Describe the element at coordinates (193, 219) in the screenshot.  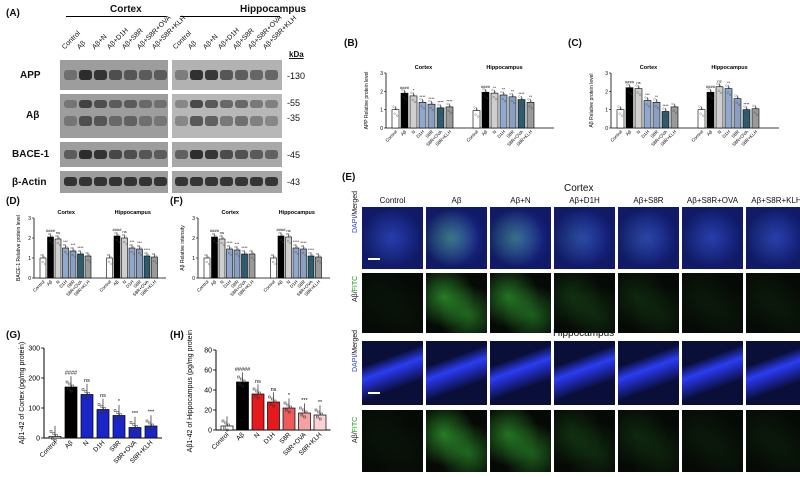
I see `y-tick-label: 3` at that location.